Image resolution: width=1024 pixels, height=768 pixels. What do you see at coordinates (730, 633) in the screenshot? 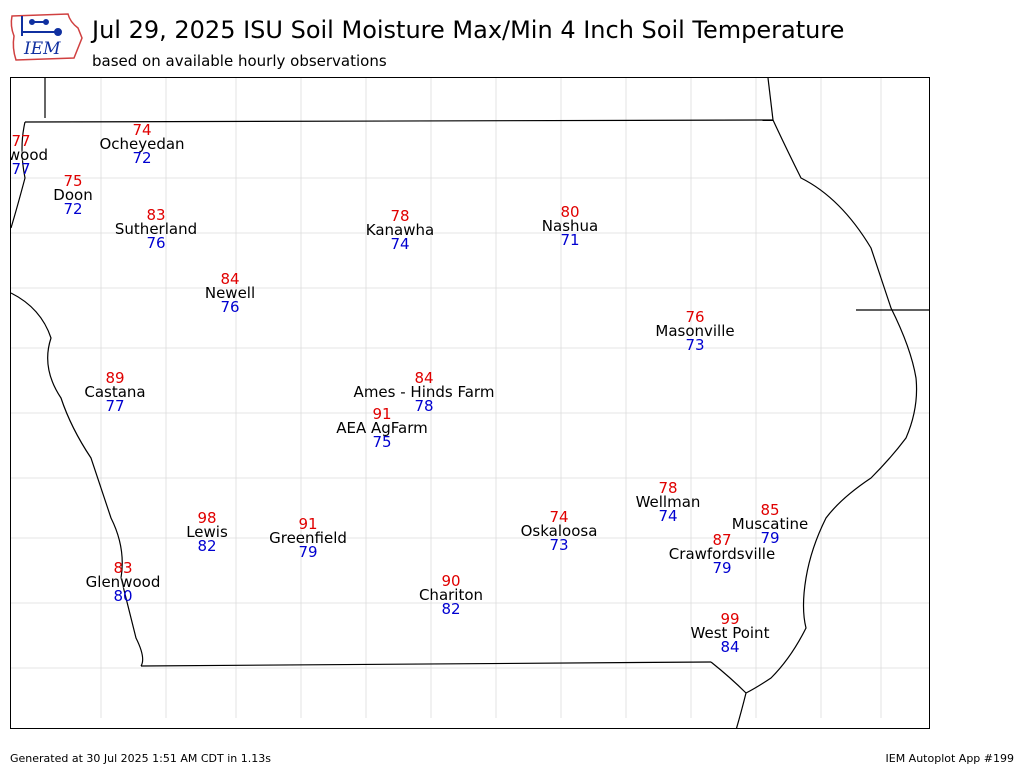
I see `station-name: West Point` at bounding box center [730, 633].